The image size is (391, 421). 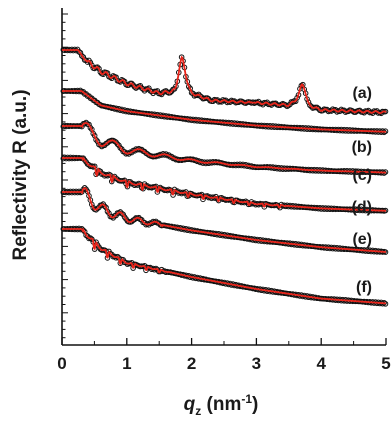 I want to click on x-axis-subscript: z, so click(x=198, y=411).